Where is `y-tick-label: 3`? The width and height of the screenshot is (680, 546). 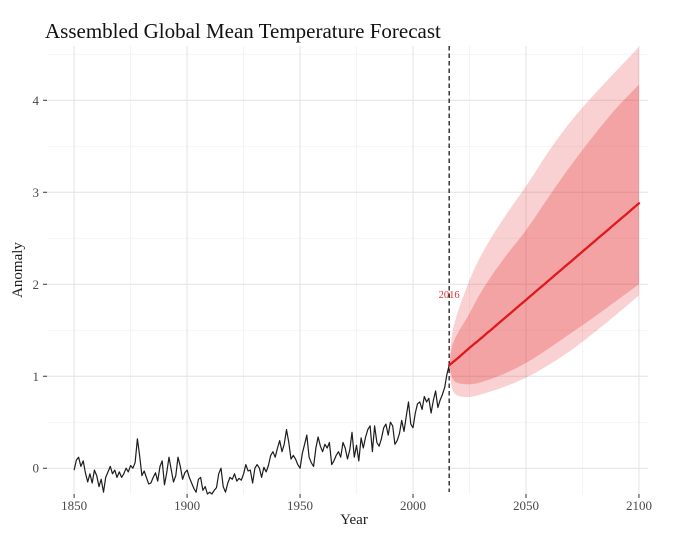 y-tick-label: 3 is located at coordinates (36, 192).